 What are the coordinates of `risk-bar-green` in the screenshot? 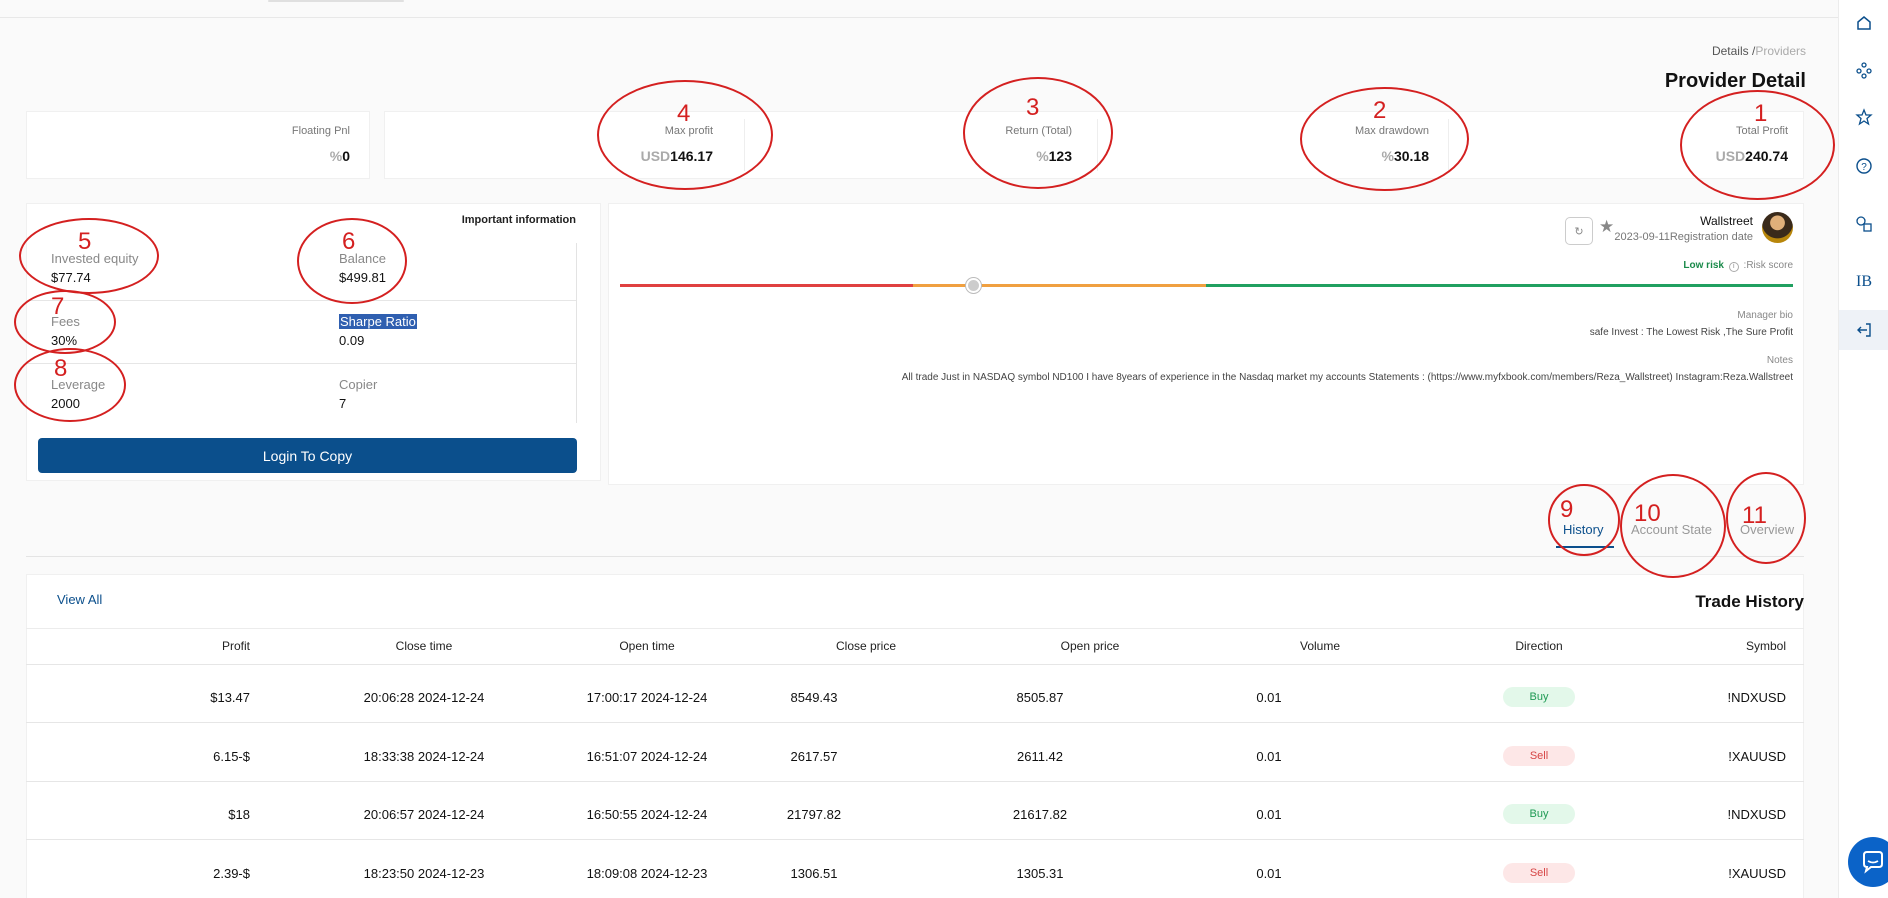 It's located at (1499, 285).